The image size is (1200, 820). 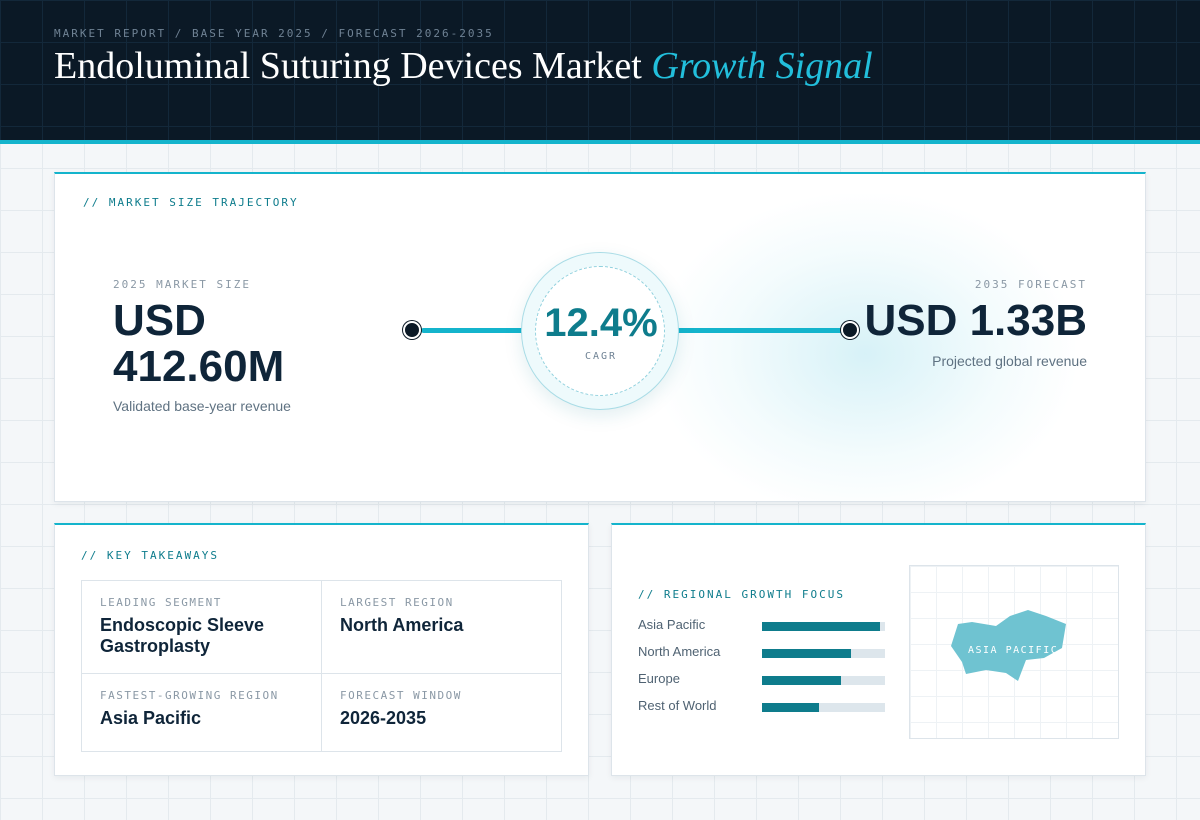 I want to click on base-year-value: USD 412.60M, so click(x=198, y=344).